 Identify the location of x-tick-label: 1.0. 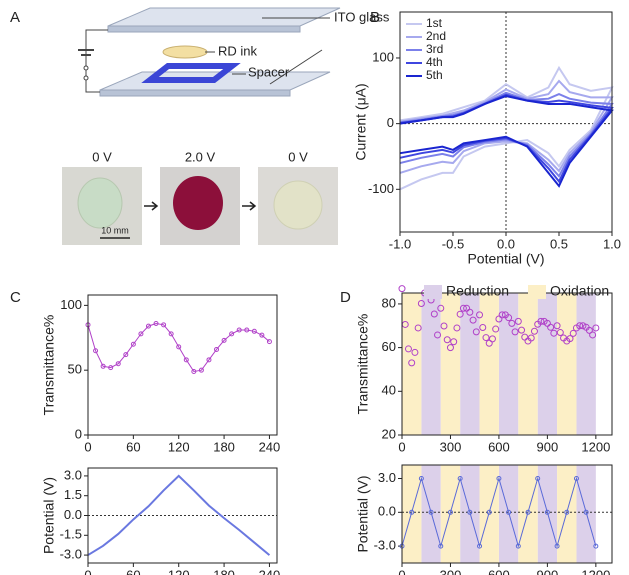
(612, 243).